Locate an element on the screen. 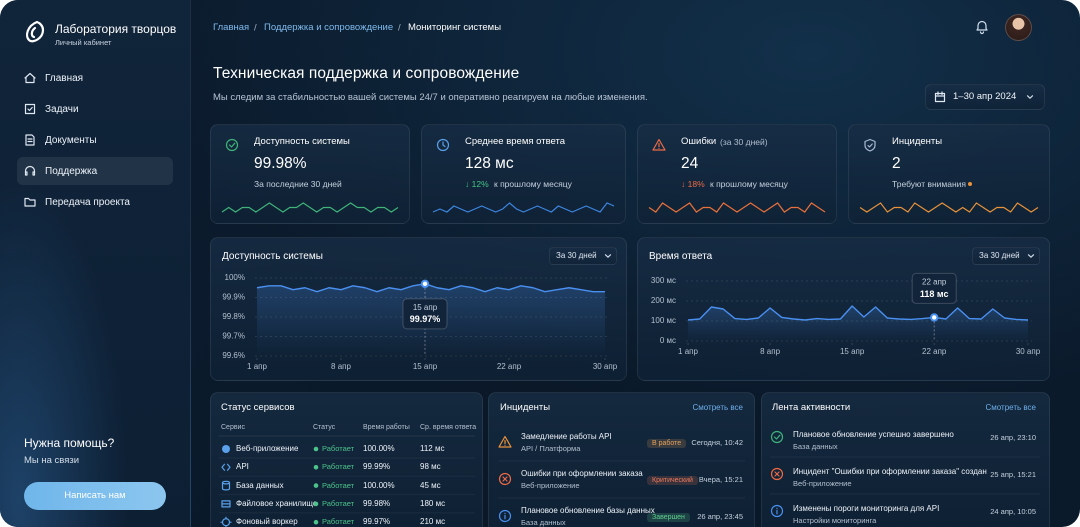 This screenshot has width=1080, height=527. activity-time: 25 апр, 15:21 is located at coordinates (1013, 474).